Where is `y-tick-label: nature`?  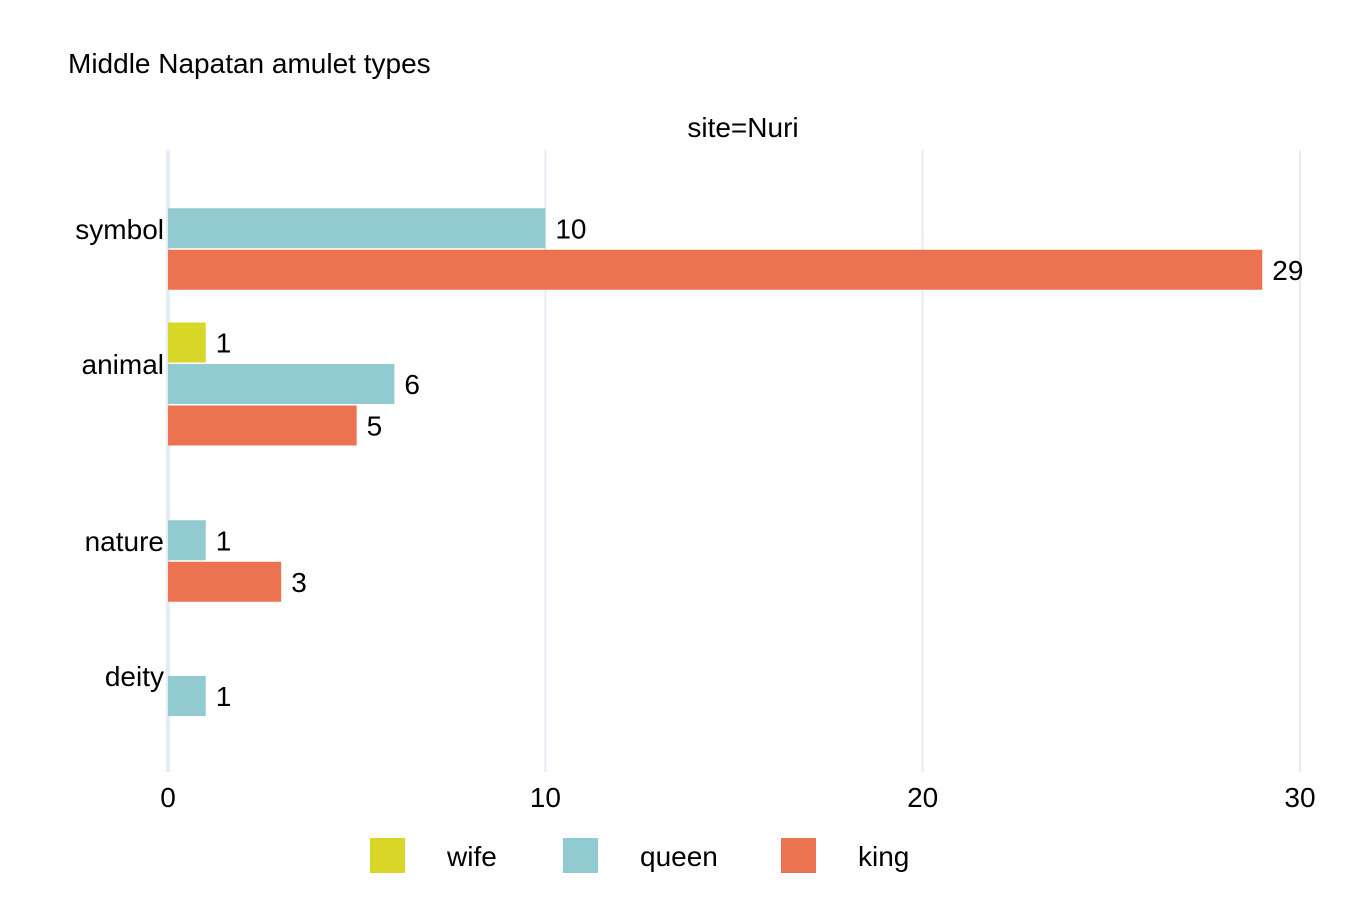
y-tick-label: nature is located at coordinates (124, 541).